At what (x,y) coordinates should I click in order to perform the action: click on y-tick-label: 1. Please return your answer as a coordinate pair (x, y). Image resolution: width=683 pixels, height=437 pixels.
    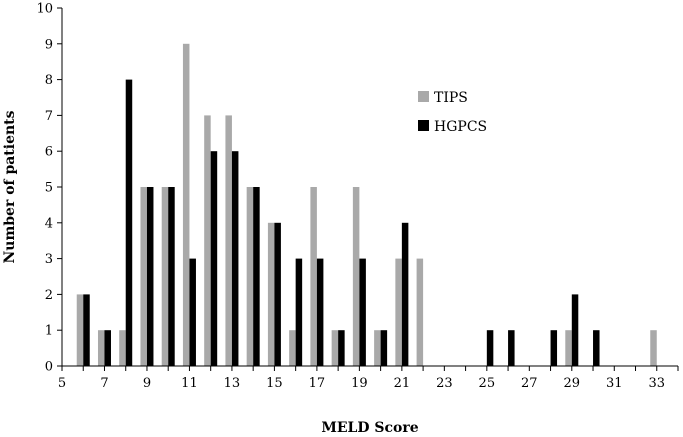
    Looking at the image, I should click on (49, 331).